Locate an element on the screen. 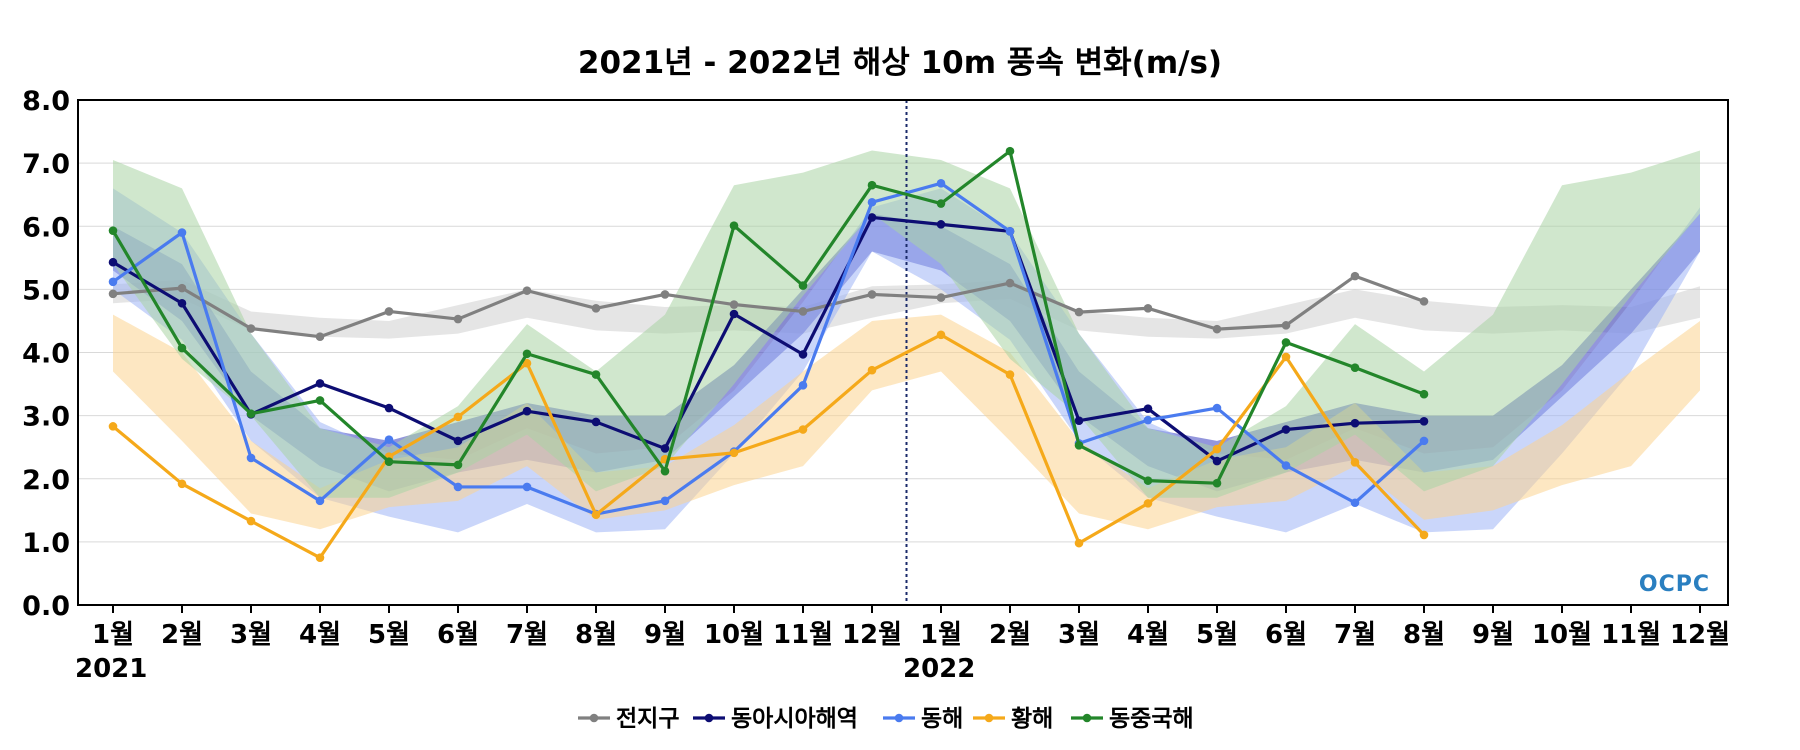 The image size is (1800, 750). chart-legend: 전지구 동아시아해역 동해 황해 동중국해 is located at coordinates (886, 719).